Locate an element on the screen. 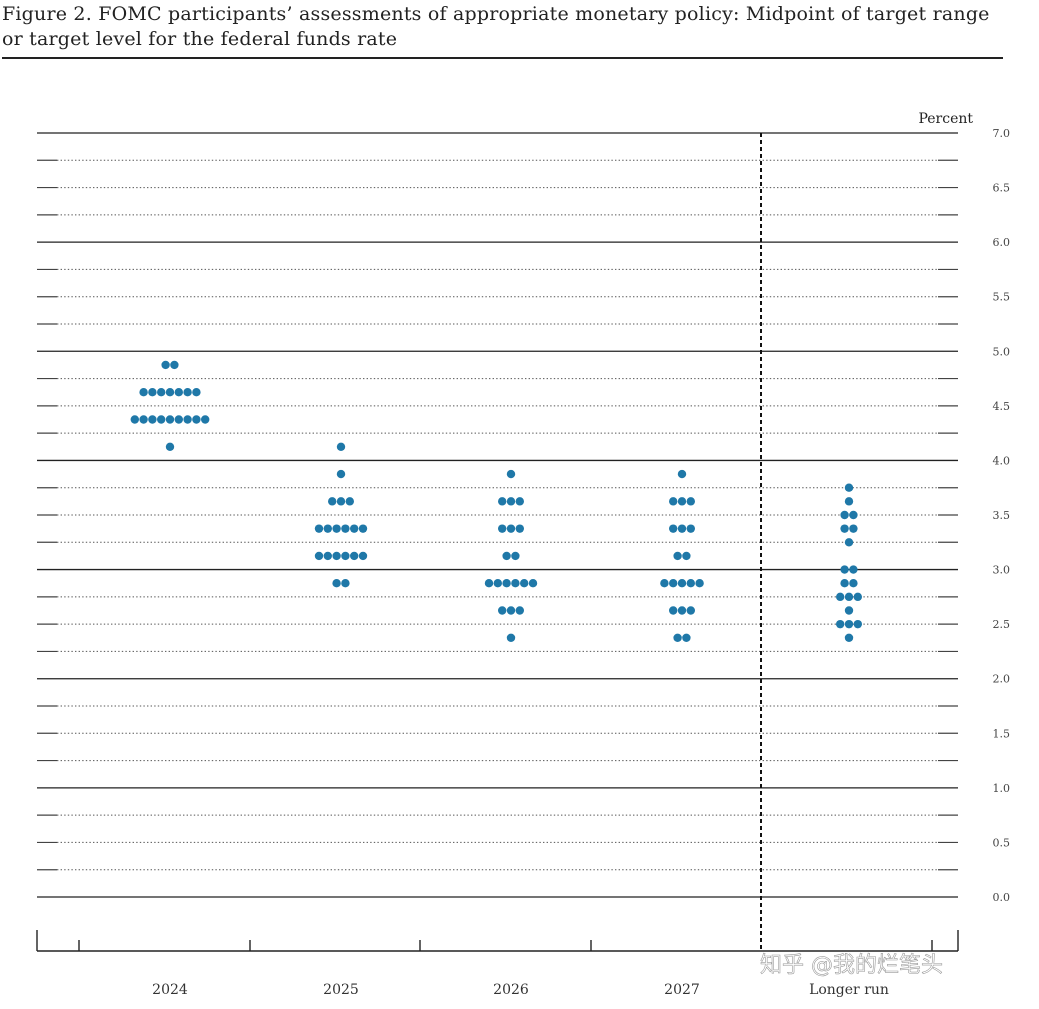 This screenshot has height=1009, width=1039. y-tick-label: 1.0 is located at coordinates (1002, 788).